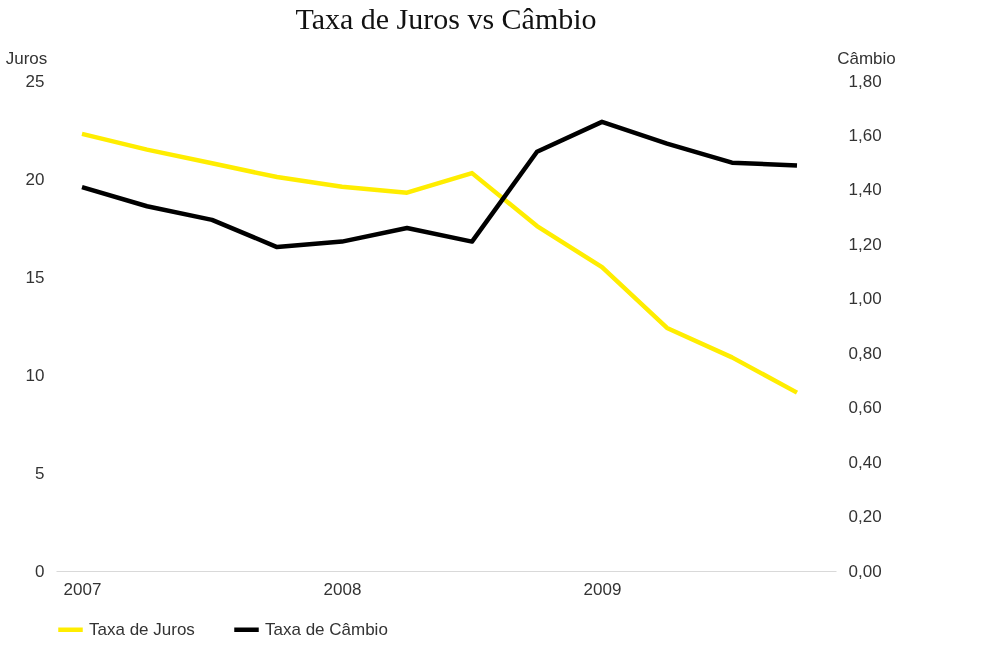  What do you see at coordinates (865, 408) in the screenshot?
I see `y2-tick-label: 0,60` at bounding box center [865, 408].